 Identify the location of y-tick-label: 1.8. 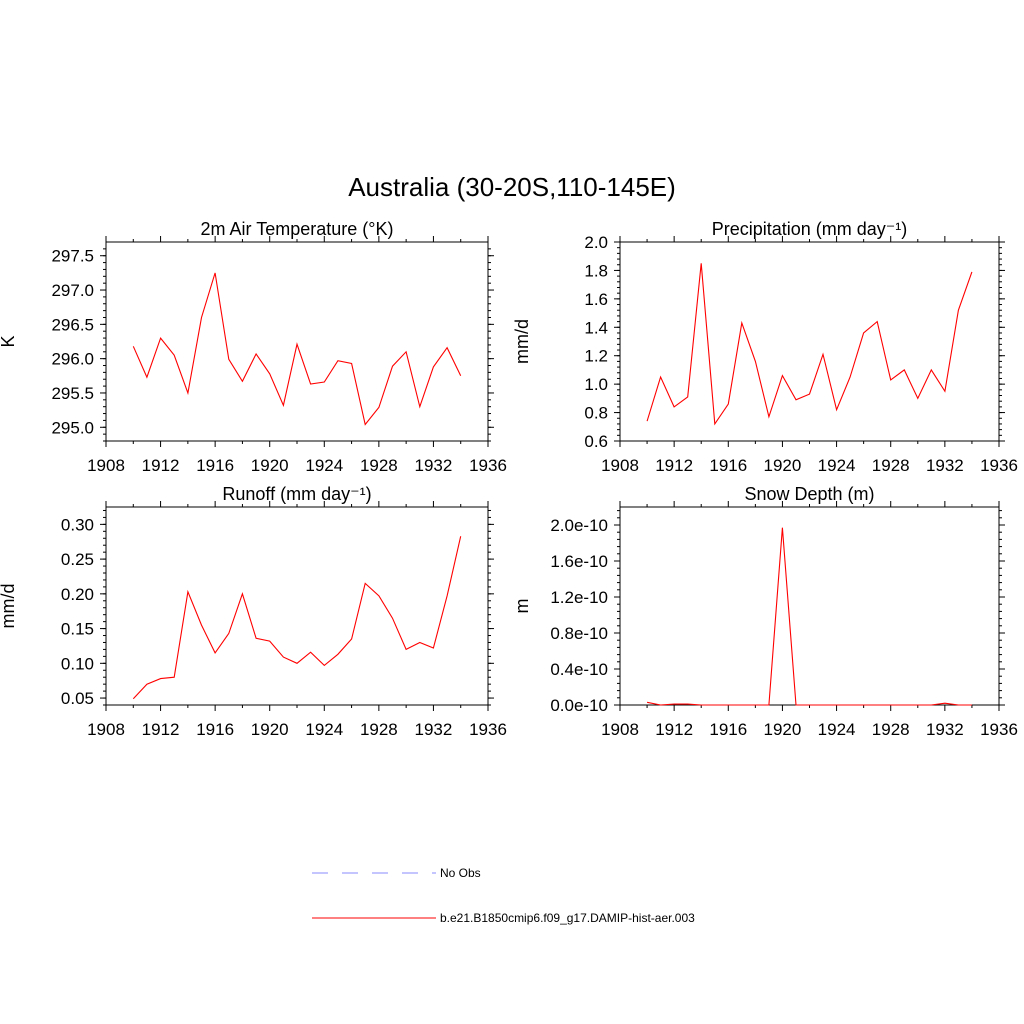
(596, 270).